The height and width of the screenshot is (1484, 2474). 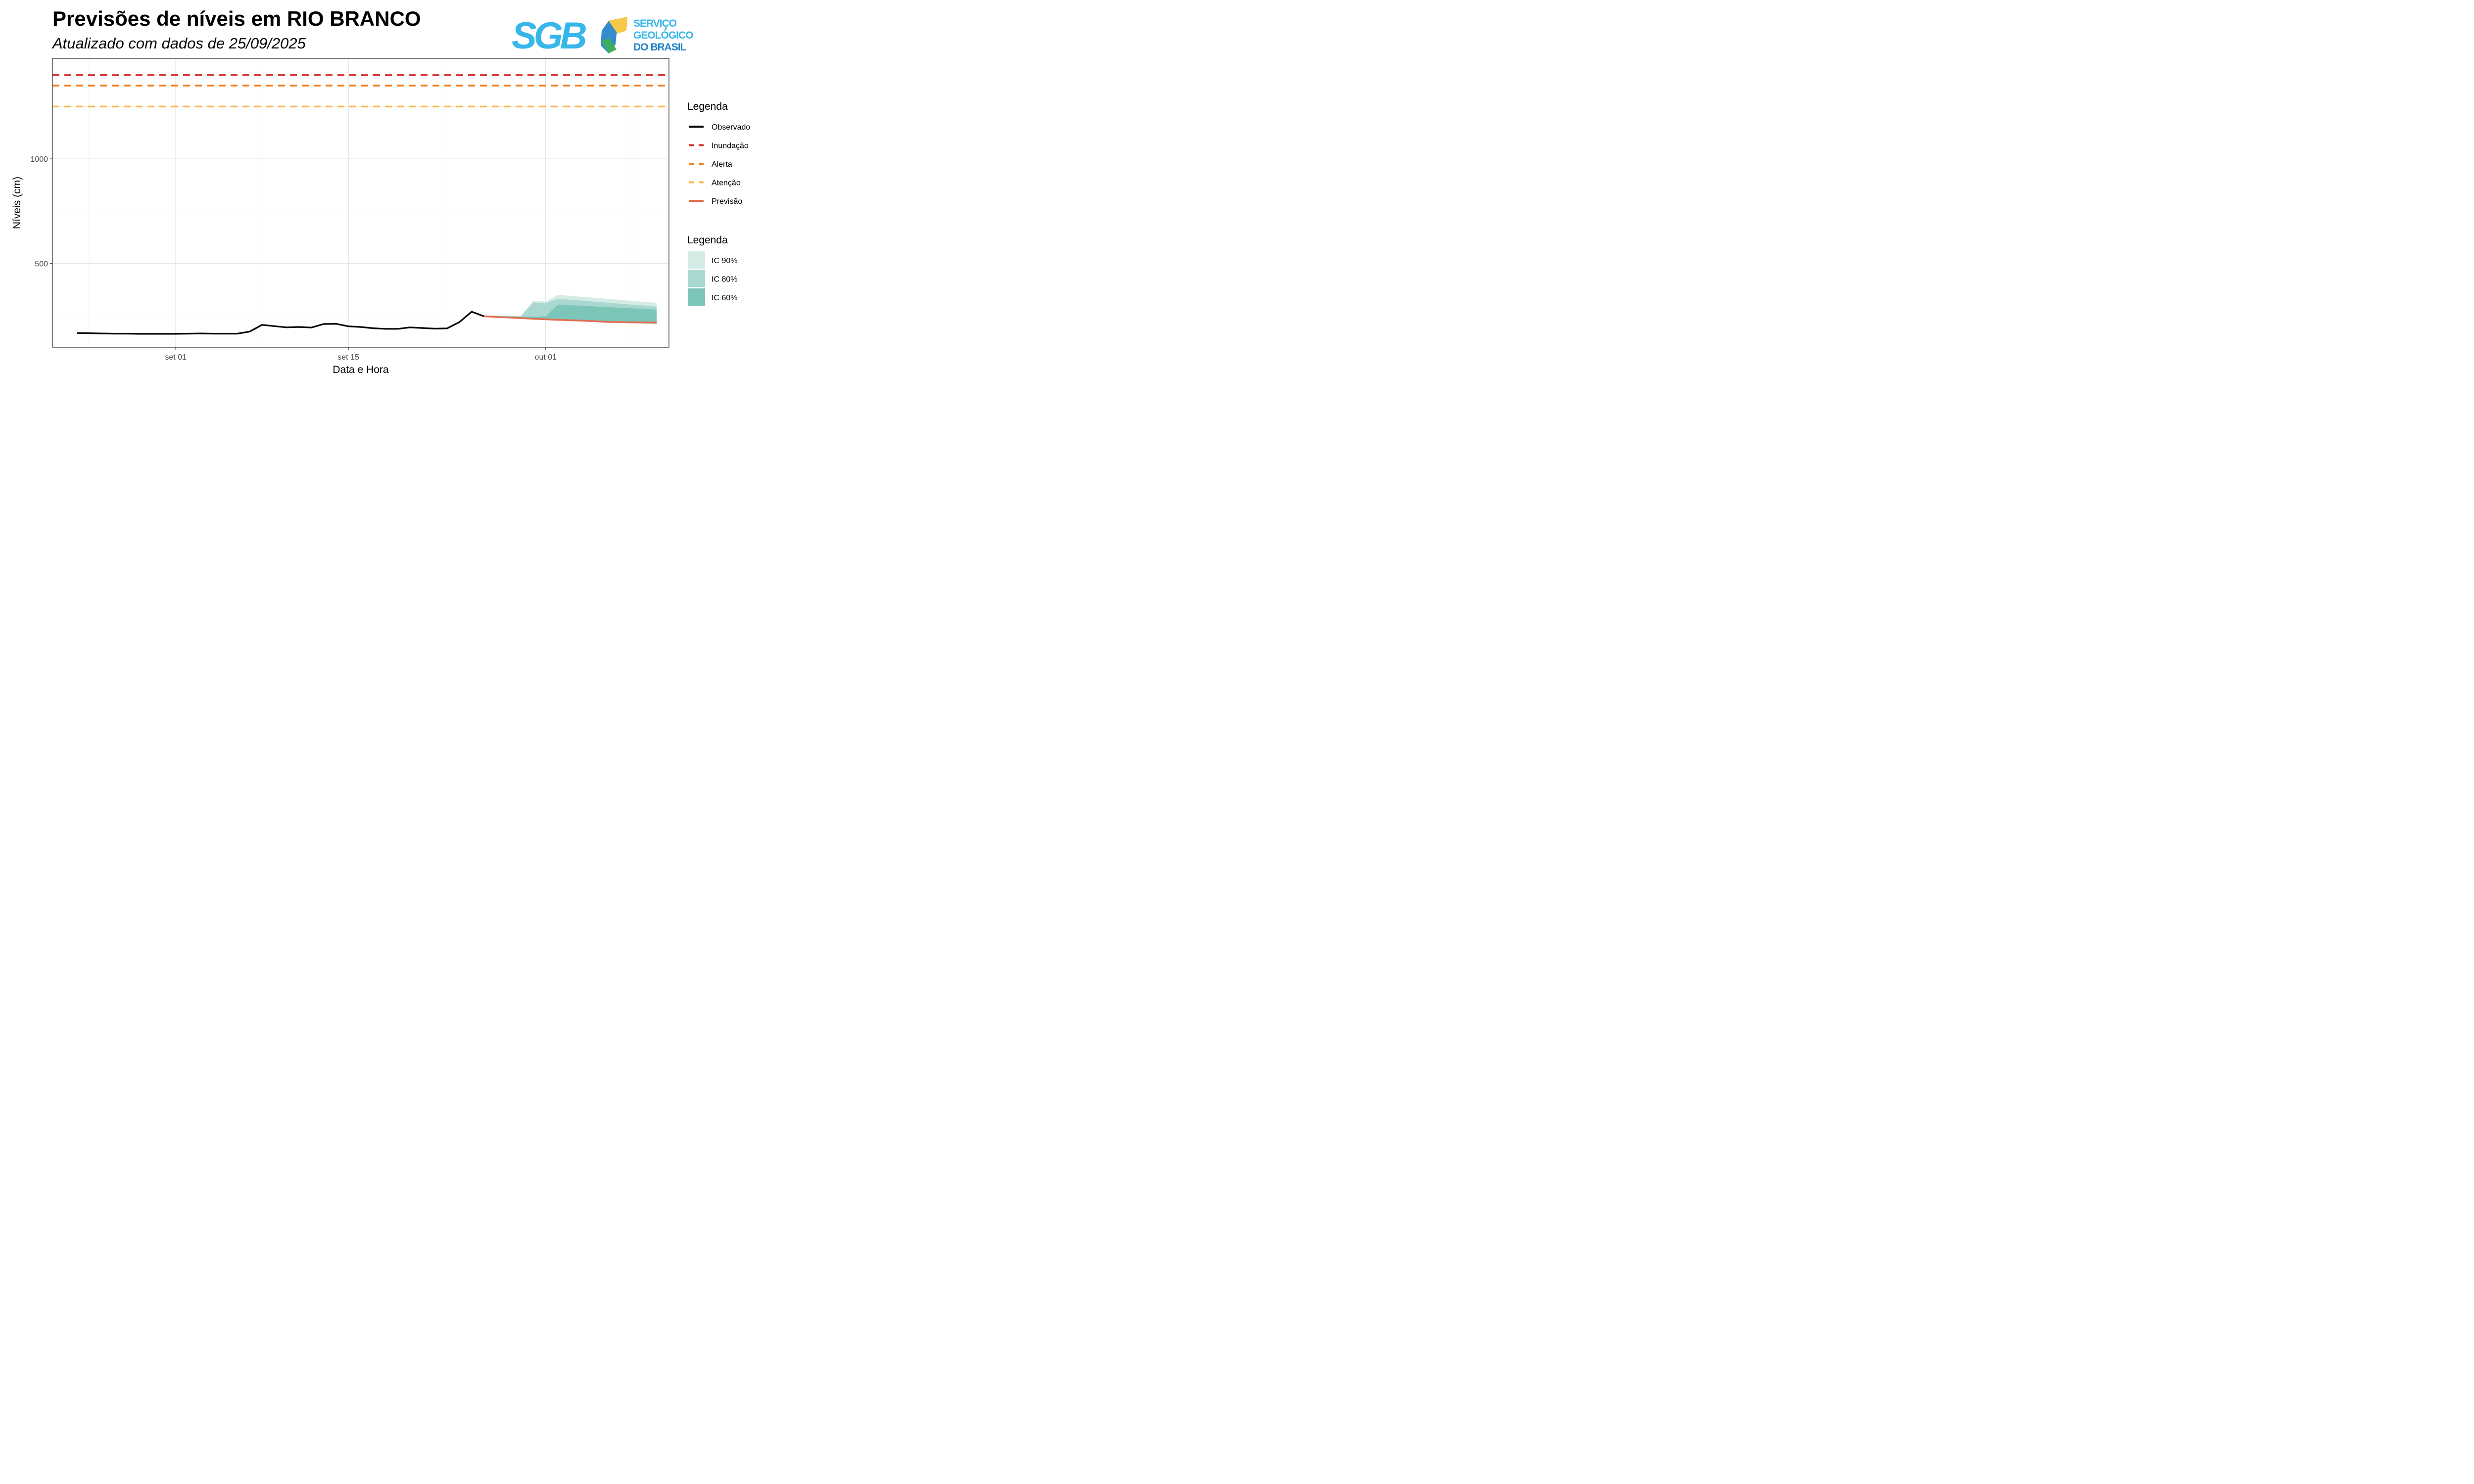 I want to click on x-tick-label: set 15, so click(x=348, y=357).